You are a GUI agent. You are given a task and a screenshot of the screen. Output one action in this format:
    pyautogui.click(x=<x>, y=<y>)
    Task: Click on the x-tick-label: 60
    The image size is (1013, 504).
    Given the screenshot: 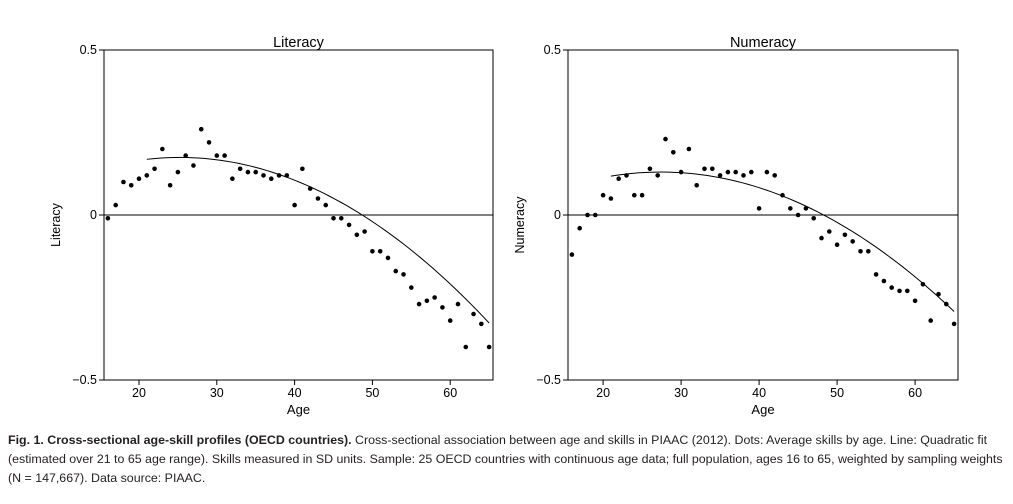 What is the action you would take?
    pyautogui.click(x=915, y=393)
    